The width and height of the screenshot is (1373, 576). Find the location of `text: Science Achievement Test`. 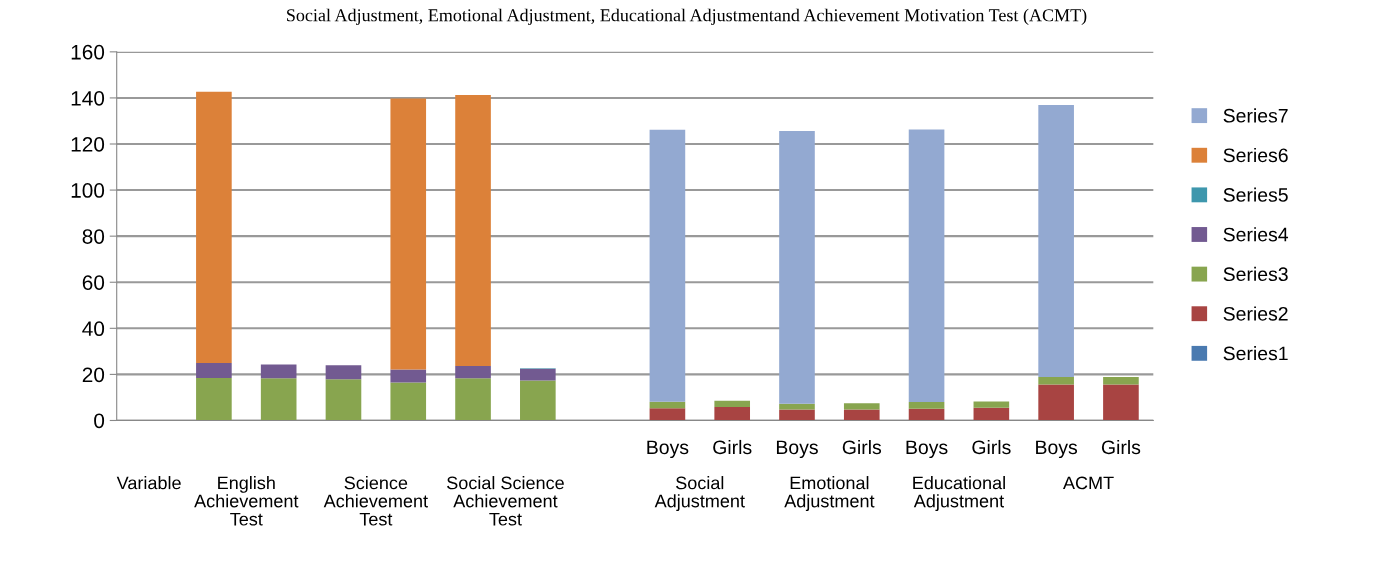

text: Science Achievement Test is located at coordinates (375, 501).